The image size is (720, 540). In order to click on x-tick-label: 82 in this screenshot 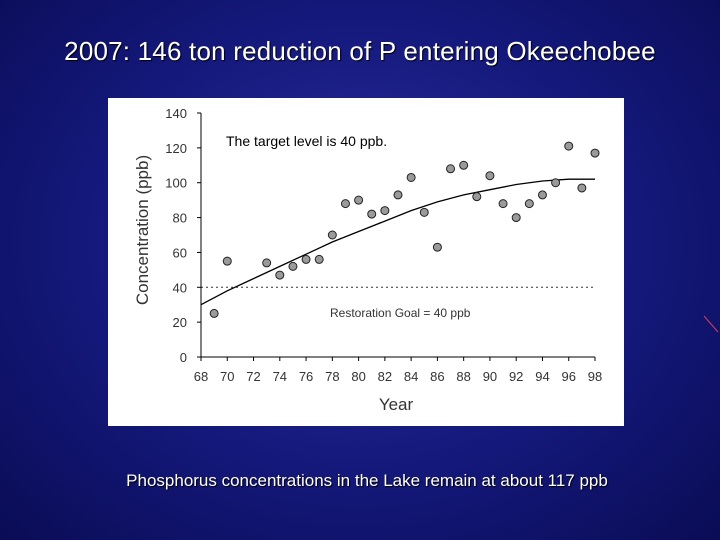, I will do `click(385, 376)`.